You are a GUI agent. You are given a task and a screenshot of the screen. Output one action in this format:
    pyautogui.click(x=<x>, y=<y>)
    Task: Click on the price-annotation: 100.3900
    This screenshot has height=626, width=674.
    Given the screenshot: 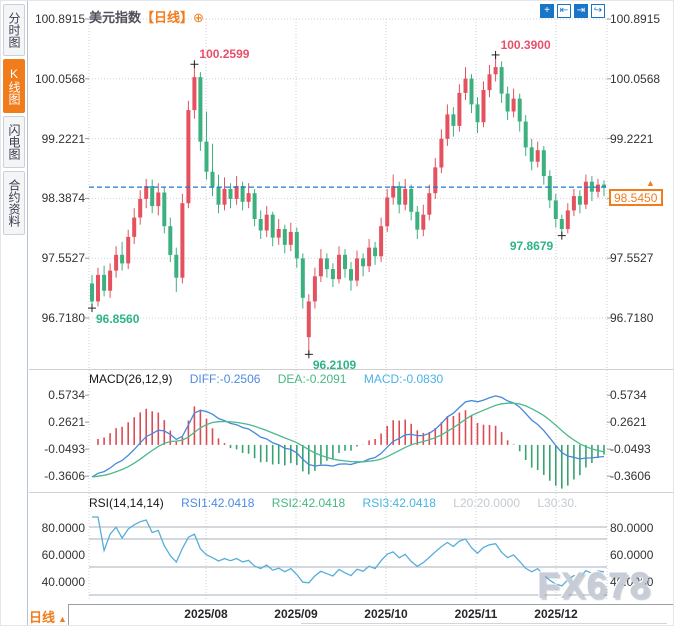 What is the action you would take?
    pyautogui.click(x=525, y=44)
    